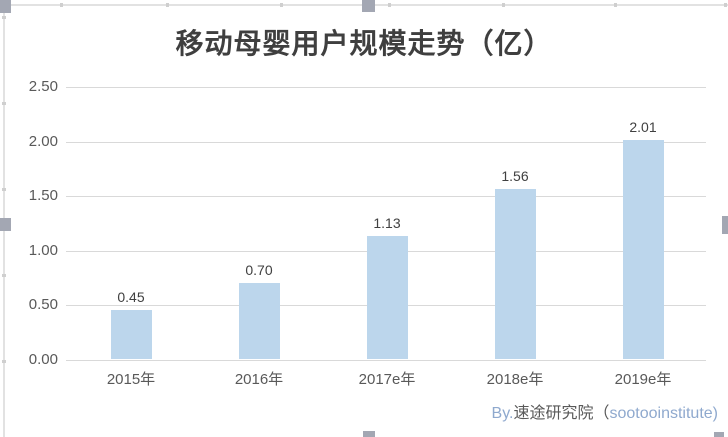 Image resolution: width=728 pixels, height=437 pixels. What do you see at coordinates (725, 225) in the screenshot?
I see `selection-handle-right-middle` at bounding box center [725, 225].